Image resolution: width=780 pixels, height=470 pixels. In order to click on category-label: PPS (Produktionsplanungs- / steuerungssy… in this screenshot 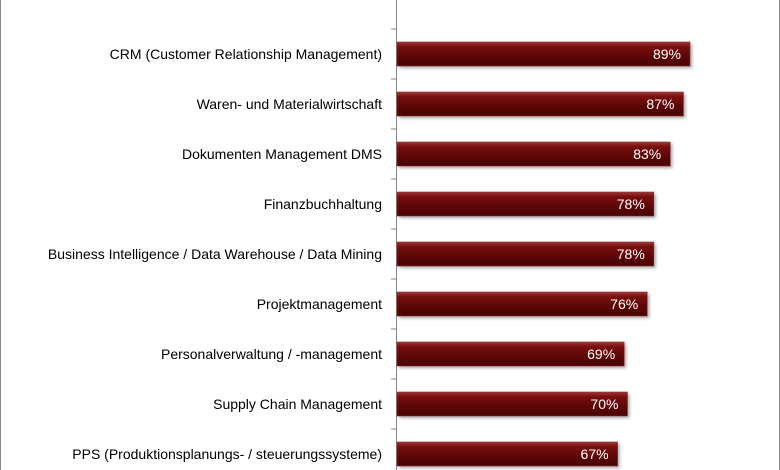, I will do `click(227, 454)`.